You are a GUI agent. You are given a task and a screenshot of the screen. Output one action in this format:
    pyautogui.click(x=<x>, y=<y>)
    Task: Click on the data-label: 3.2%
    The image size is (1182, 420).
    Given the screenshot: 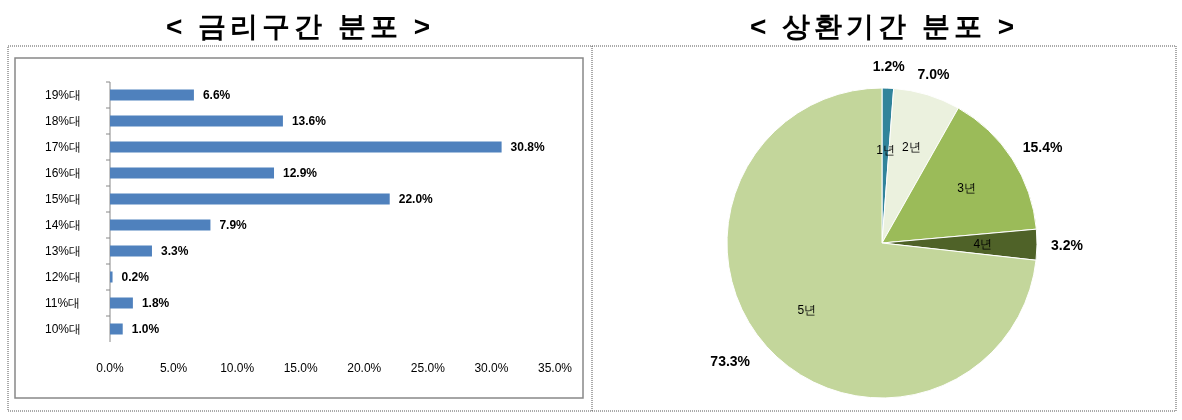 What is the action you would take?
    pyautogui.click(x=1067, y=244)
    